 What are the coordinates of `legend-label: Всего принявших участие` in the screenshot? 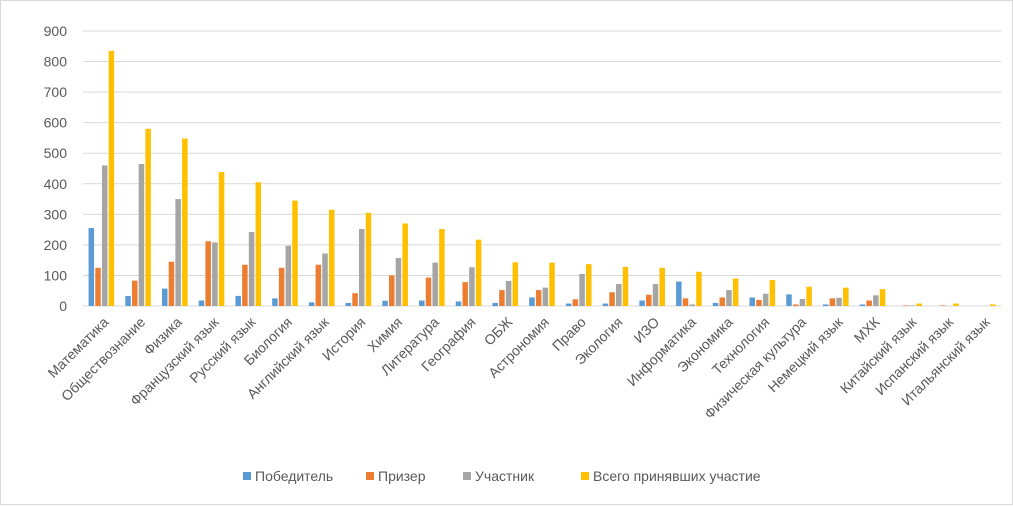 It's located at (677, 476).